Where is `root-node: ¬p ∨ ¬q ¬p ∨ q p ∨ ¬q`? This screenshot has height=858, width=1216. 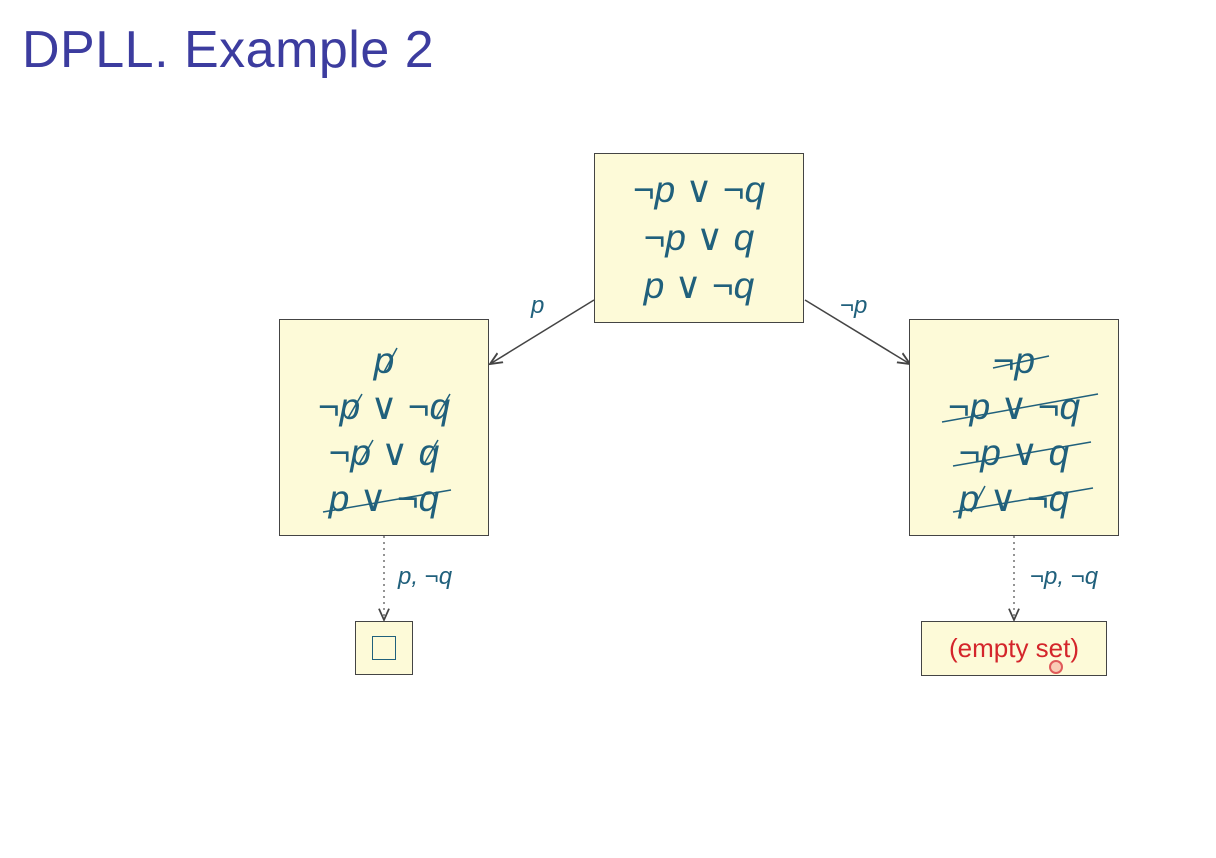
root-node: ¬p ∨ ¬q ¬p ∨ q p ∨ ¬q is located at coordinates (699, 238).